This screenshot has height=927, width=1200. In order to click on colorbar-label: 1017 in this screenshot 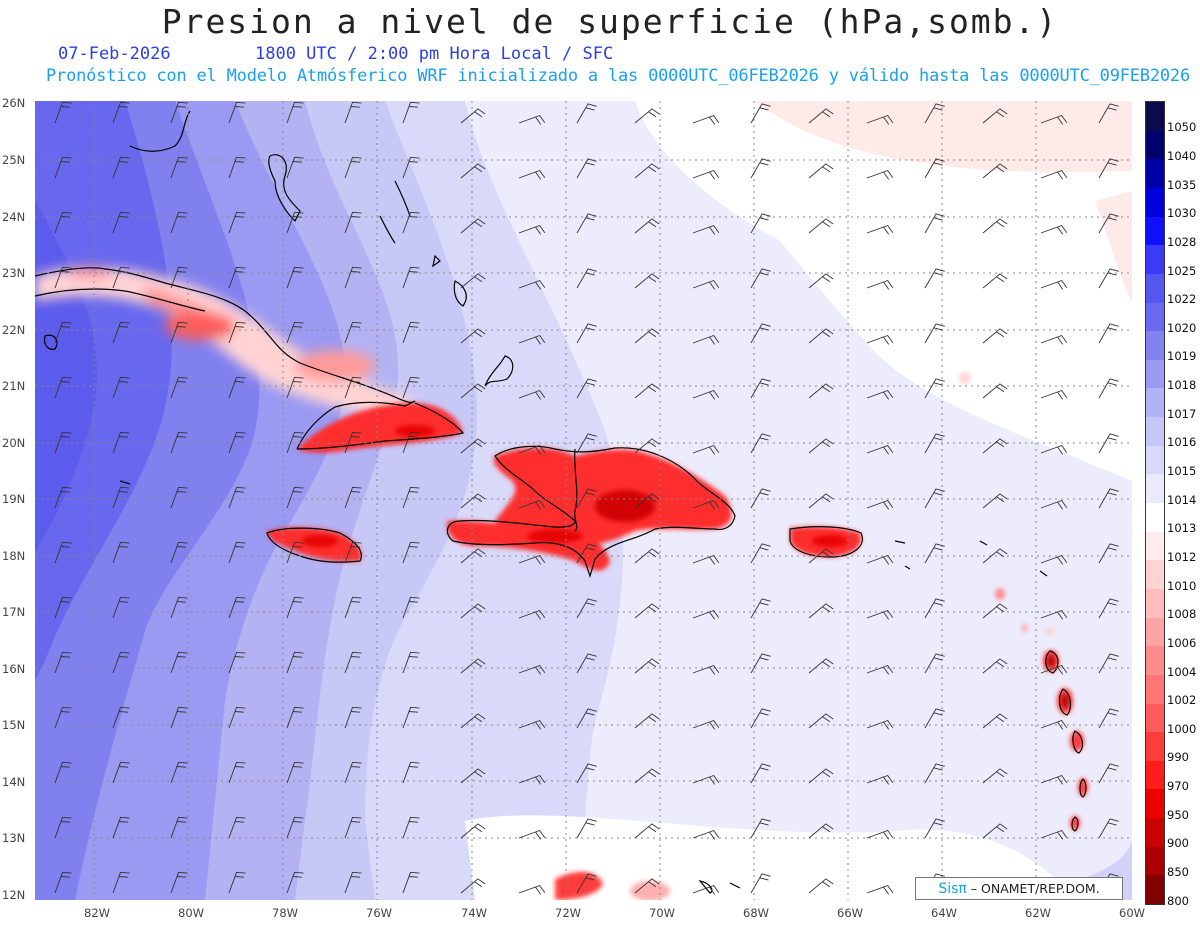, I will do `click(1182, 413)`.